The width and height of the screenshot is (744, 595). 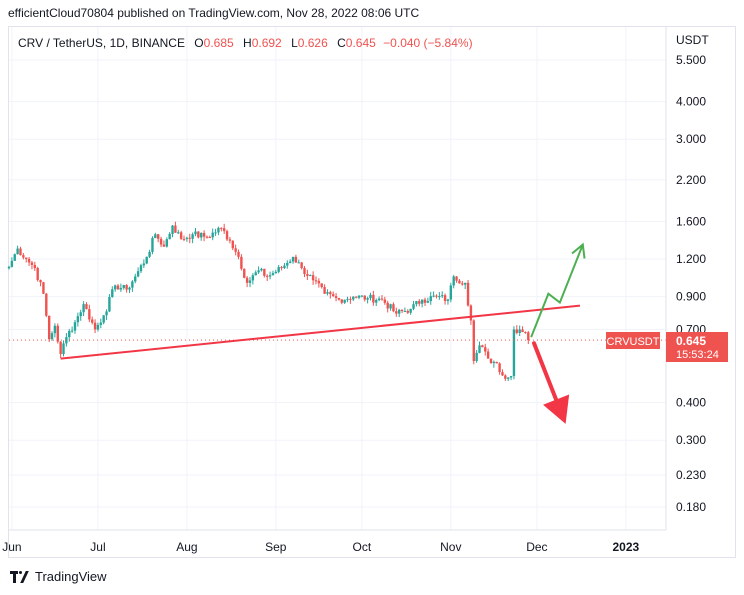 What do you see at coordinates (691, 180) in the screenshot?
I see `y-tick-label: 2.200` at bounding box center [691, 180].